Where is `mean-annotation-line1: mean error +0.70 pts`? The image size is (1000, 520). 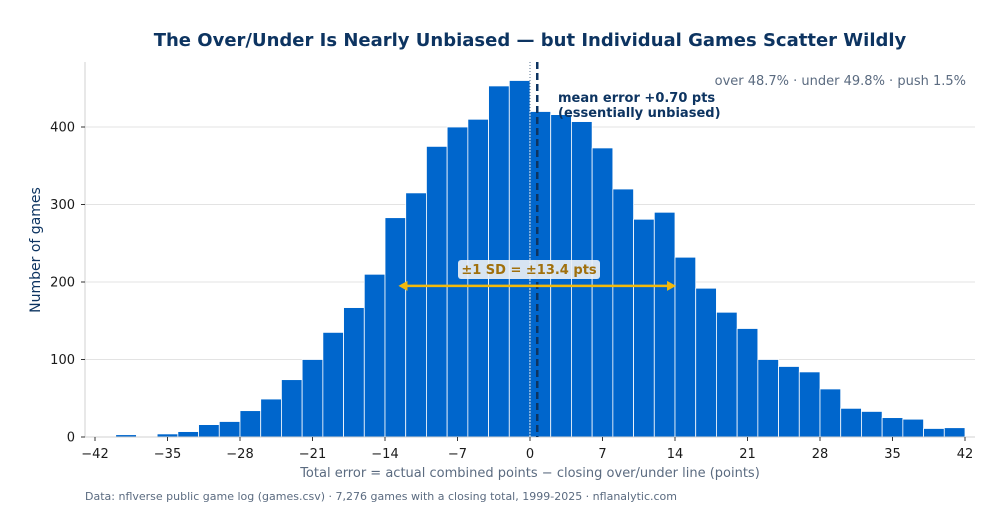
mean-annotation-line1: mean error +0.70 pts is located at coordinates (636, 98).